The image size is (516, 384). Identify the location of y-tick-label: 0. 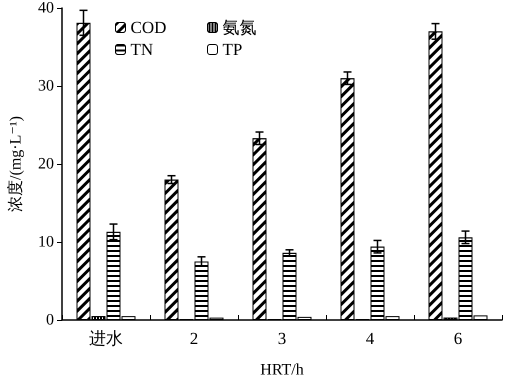
(50, 320).